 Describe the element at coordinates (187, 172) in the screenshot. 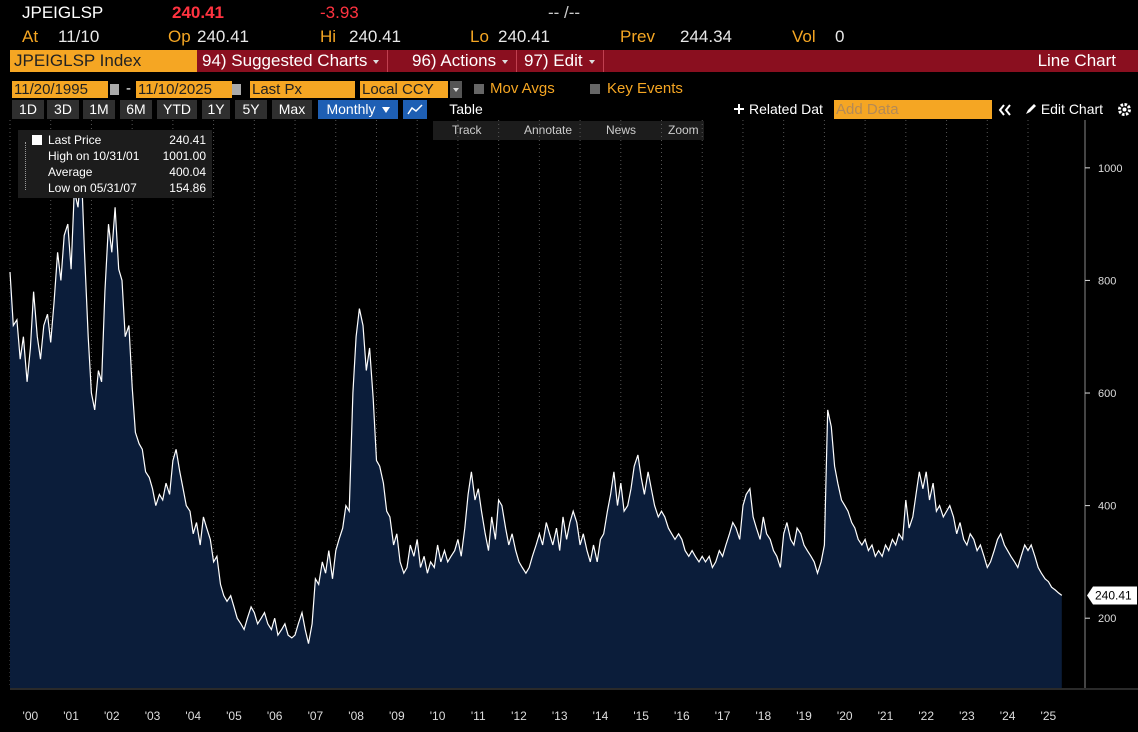

I see `legend-value: 400.04` at that location.